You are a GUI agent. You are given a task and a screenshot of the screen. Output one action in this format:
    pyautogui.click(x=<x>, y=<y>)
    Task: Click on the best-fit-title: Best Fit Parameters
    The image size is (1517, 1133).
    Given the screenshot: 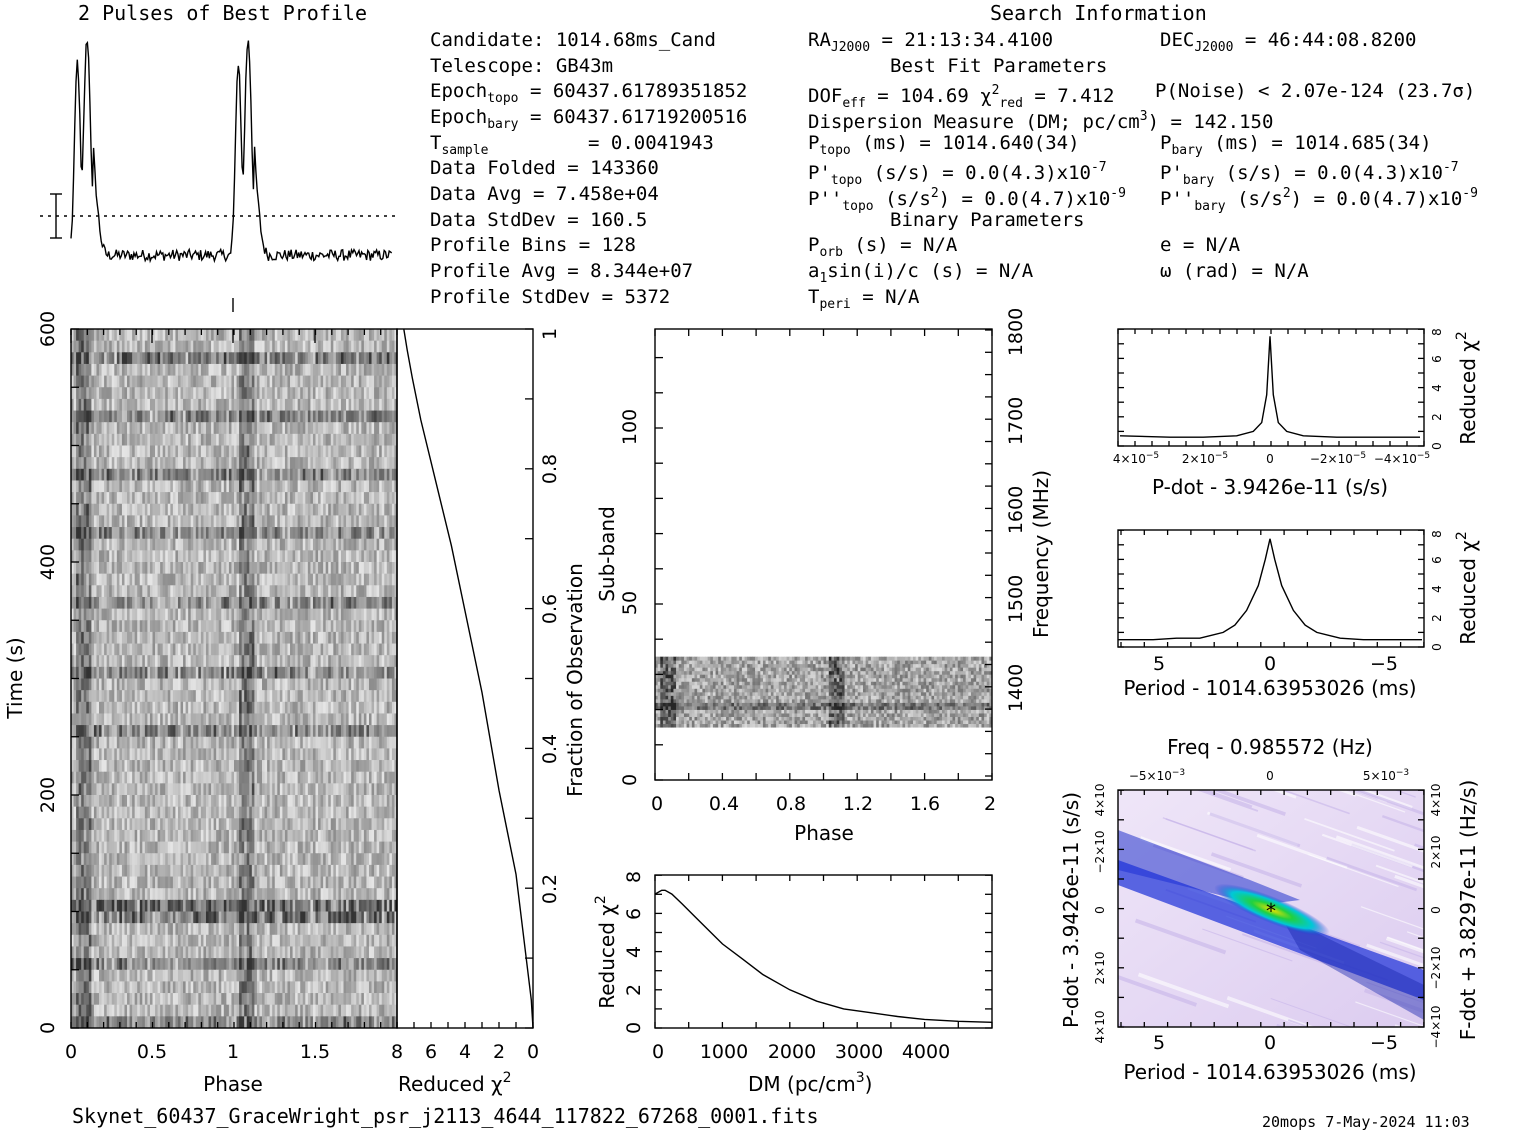 What is the action you would take?
    pyautogui.click(x=999, y=66)
    